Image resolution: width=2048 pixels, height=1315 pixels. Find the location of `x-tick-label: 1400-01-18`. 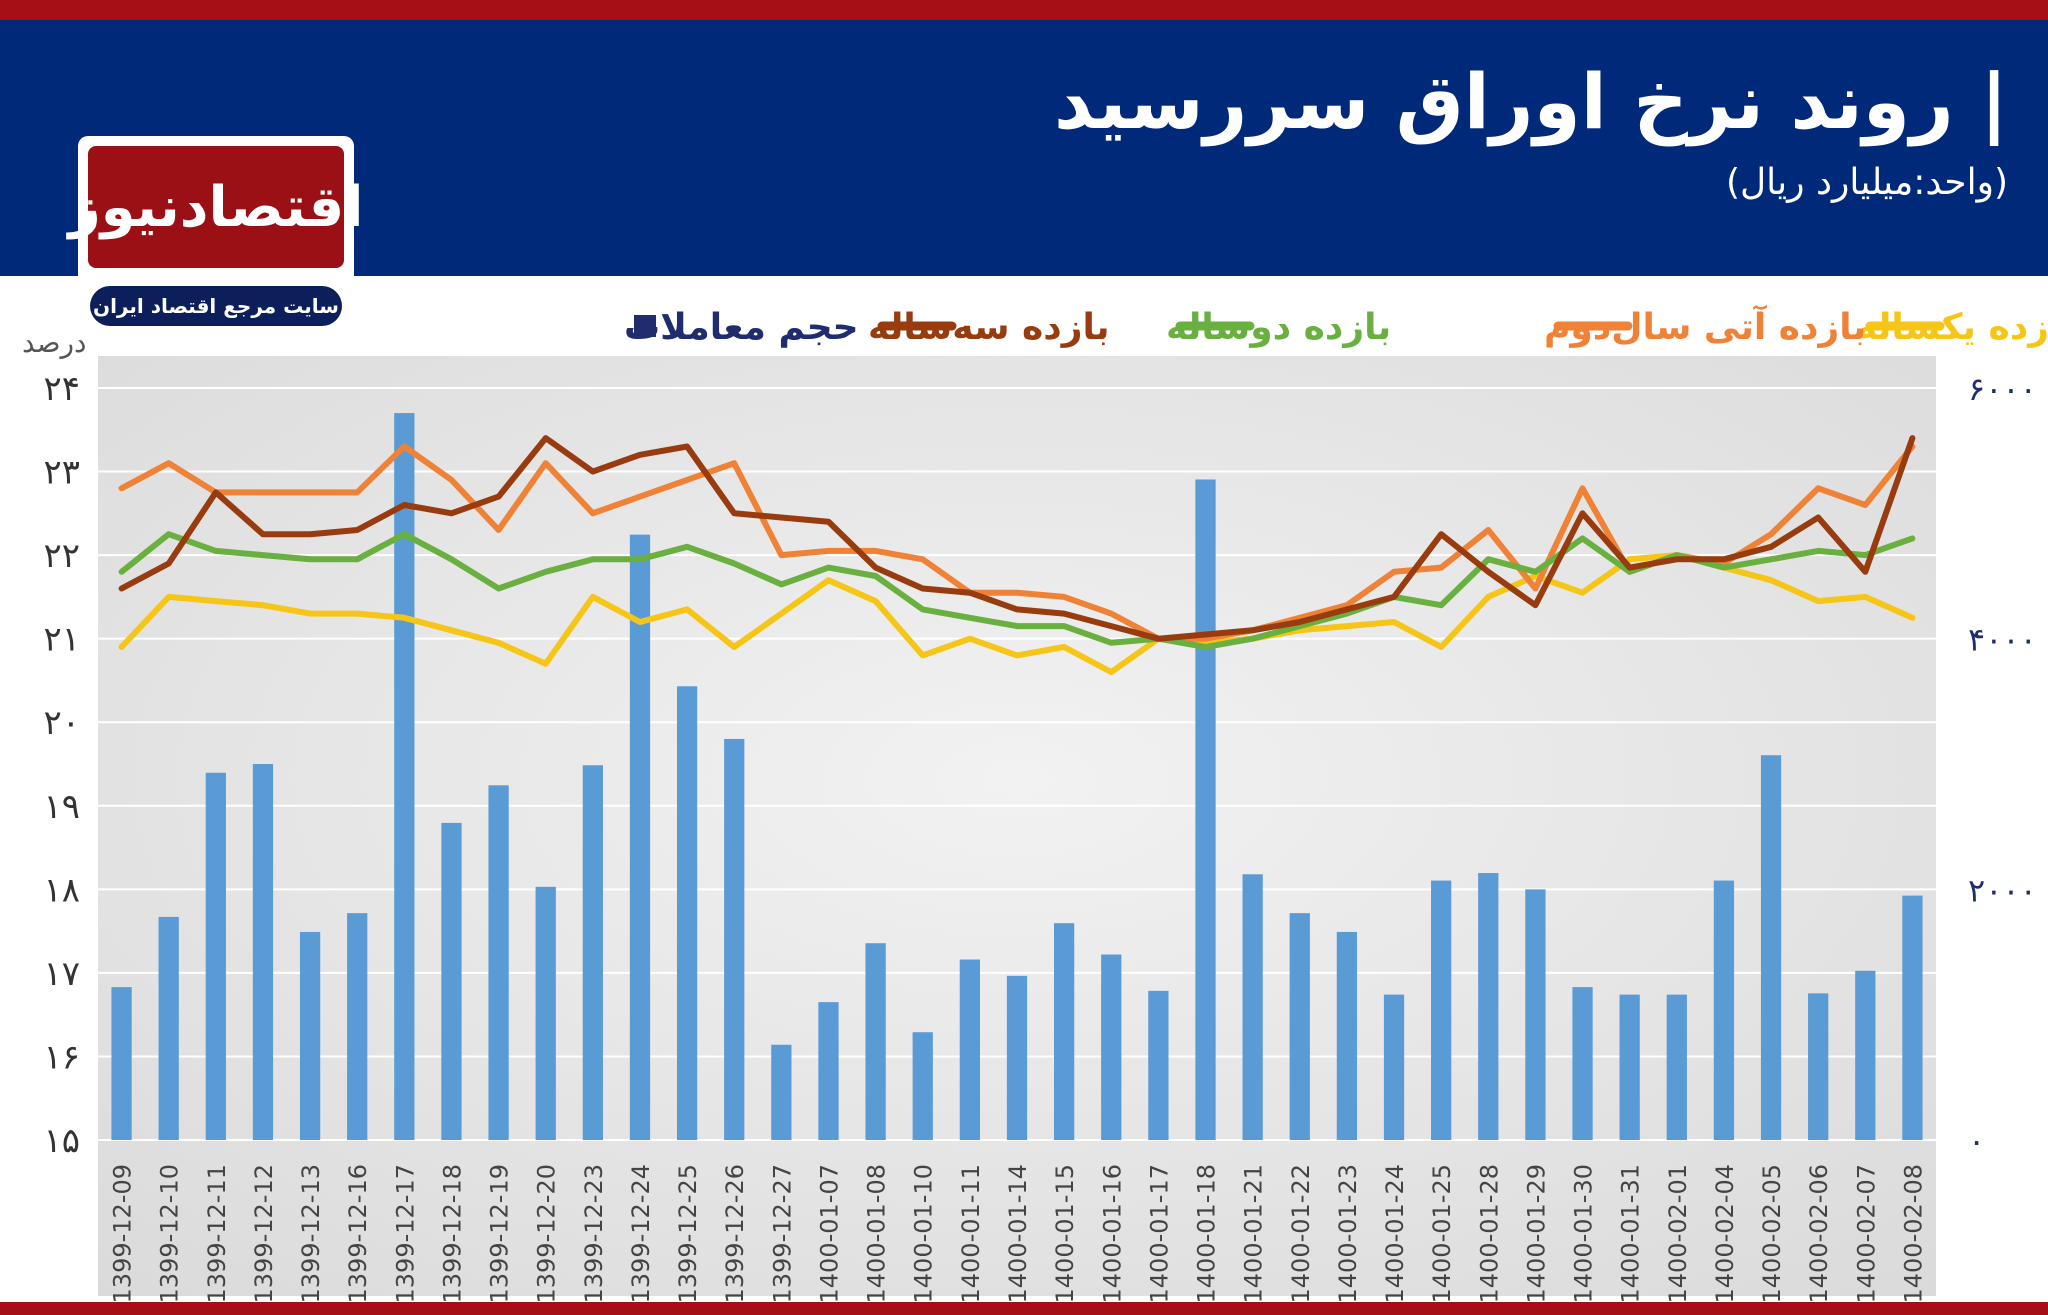

x-tick-label: 1400-01-18 is located at coordinates (1207, 1233).